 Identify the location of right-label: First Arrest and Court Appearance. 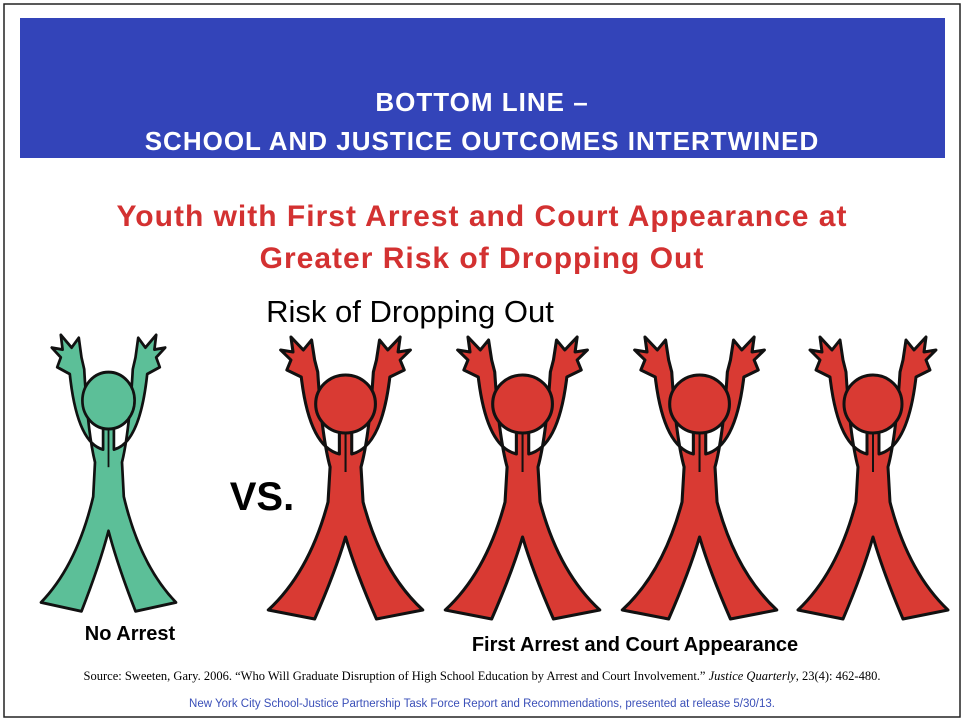
(635, 645).